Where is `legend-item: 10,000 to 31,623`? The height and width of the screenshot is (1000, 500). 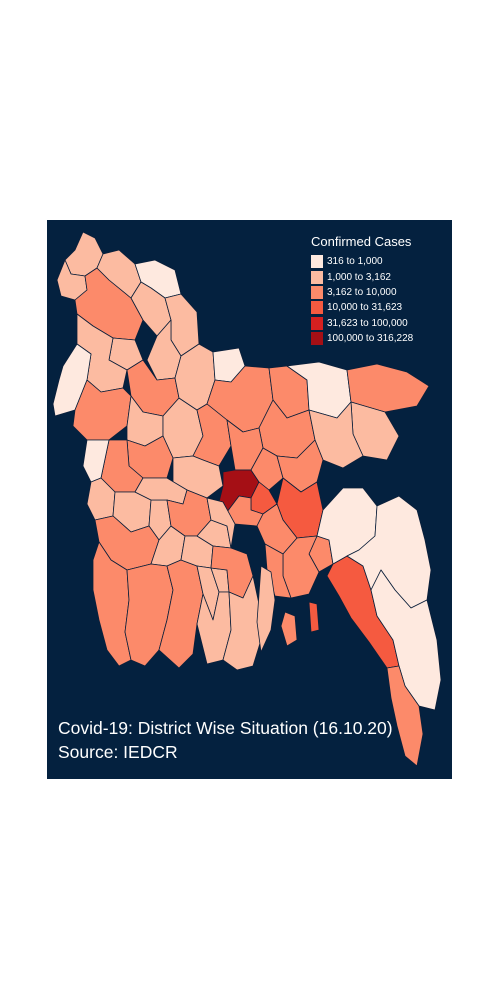 legend-item: 10,000 to 31,623 is located at coordinates (362, 307).